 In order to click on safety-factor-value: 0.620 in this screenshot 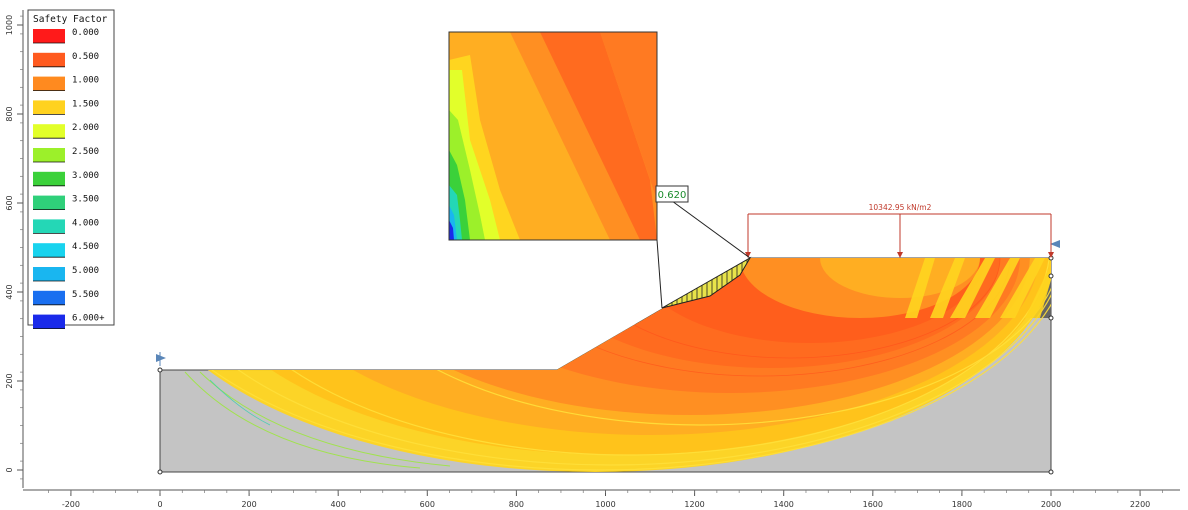, I will do `click(672, 195)`.